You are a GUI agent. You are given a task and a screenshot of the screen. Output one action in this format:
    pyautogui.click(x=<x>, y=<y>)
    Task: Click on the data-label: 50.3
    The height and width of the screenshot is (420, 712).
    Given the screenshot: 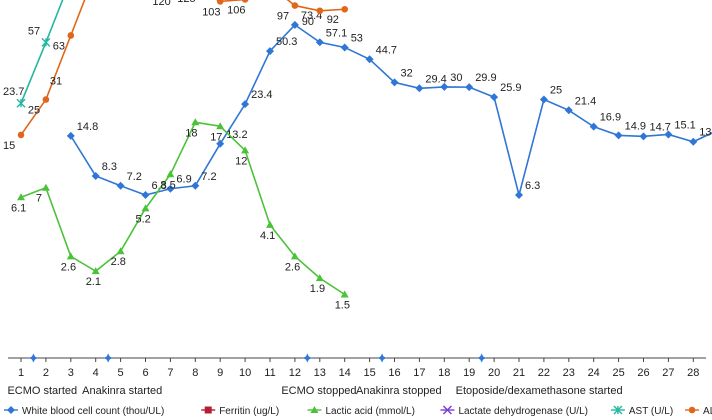 What is the action you would take?
    pyautogui.click(x=286, y=42)
    